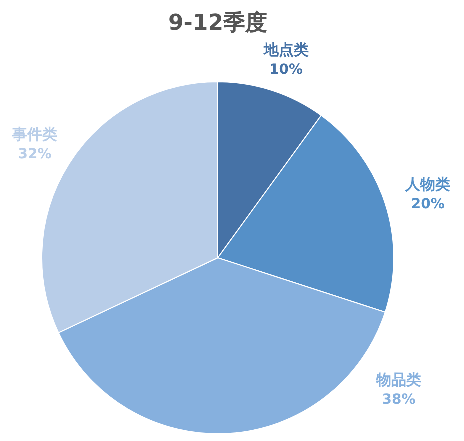 This screenshot has height=441, width=464. Describe the element at coordinates (427, 185) in the screenshot. I see `slice-label: 人物类` at that location.